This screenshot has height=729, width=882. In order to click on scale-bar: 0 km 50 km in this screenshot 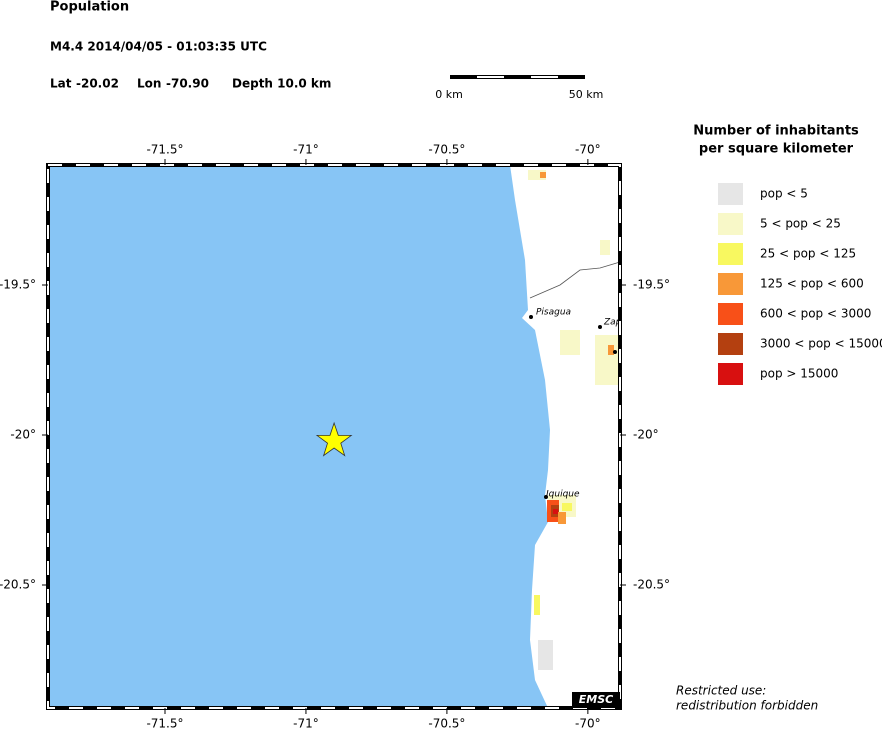, I will do `click(519, 88)`.